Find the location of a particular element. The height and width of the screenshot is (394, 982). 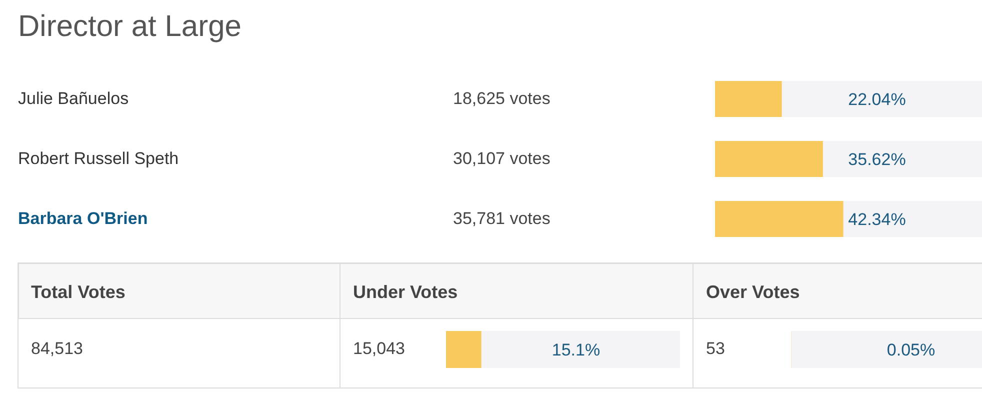

category-label: Over Votes is located at coordinates (753, 292).